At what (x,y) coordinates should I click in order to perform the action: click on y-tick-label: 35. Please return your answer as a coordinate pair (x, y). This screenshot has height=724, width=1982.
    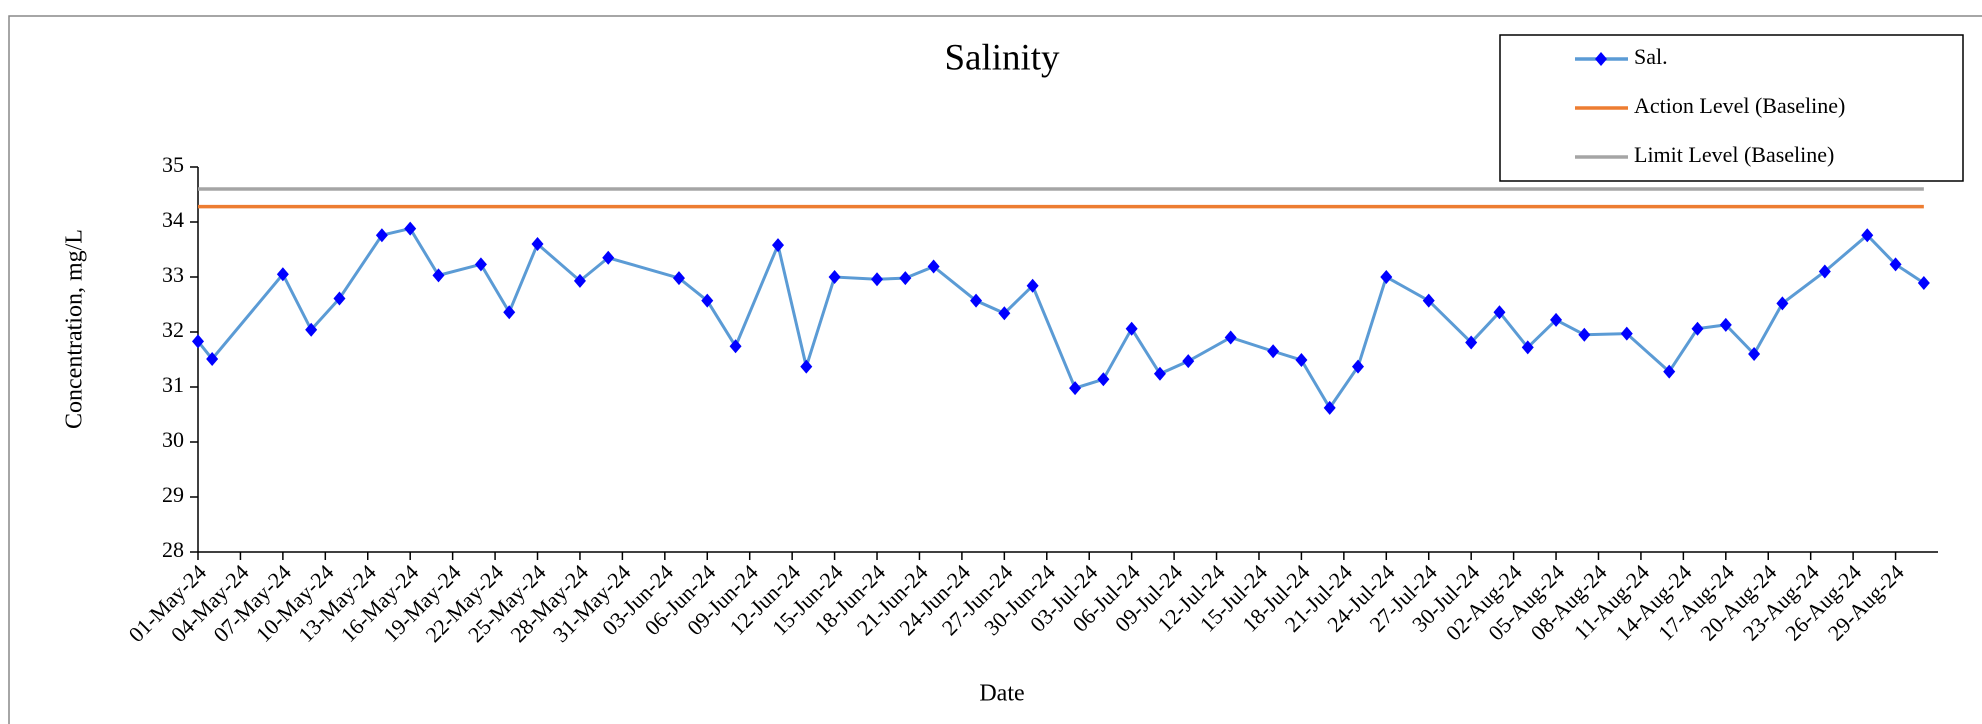
    Looking at the image, I should click on (173, 164).